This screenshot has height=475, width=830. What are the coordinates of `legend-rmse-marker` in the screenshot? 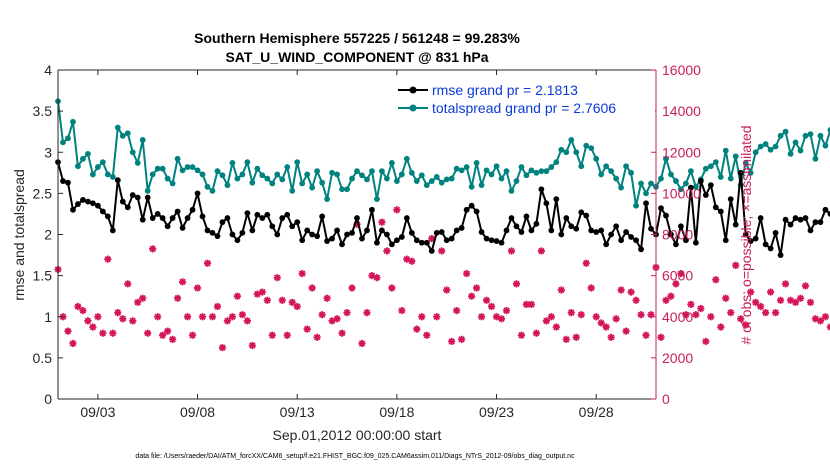 It's located at (413, 90).